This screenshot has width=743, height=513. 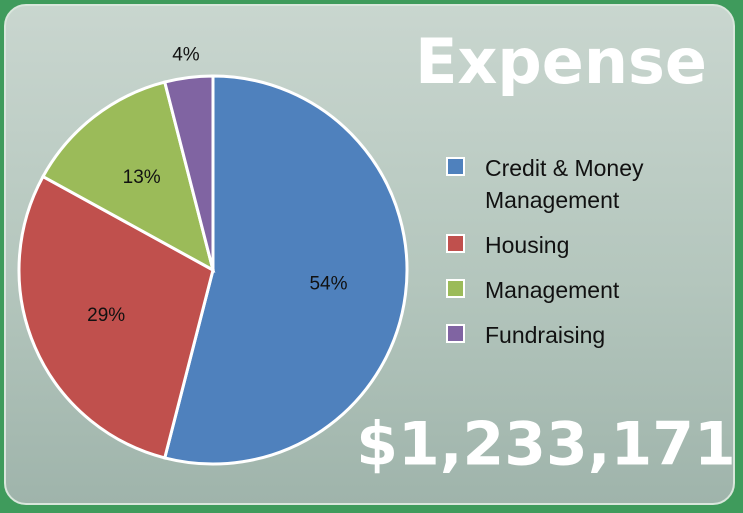 What do you see at coordinates (546, 445) in the screenshot?
I see `total-amount: $1,233,171` at bounding box center [546, 445].